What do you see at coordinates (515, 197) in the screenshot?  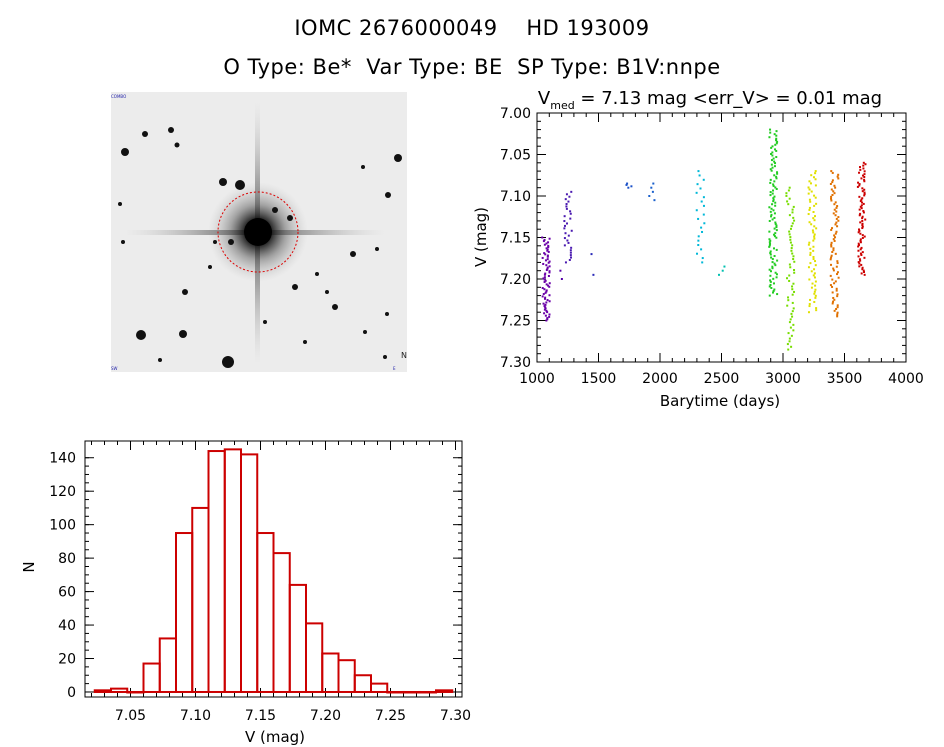 I see `y-tick-label: 7.10` at bounding box center [515, 197].